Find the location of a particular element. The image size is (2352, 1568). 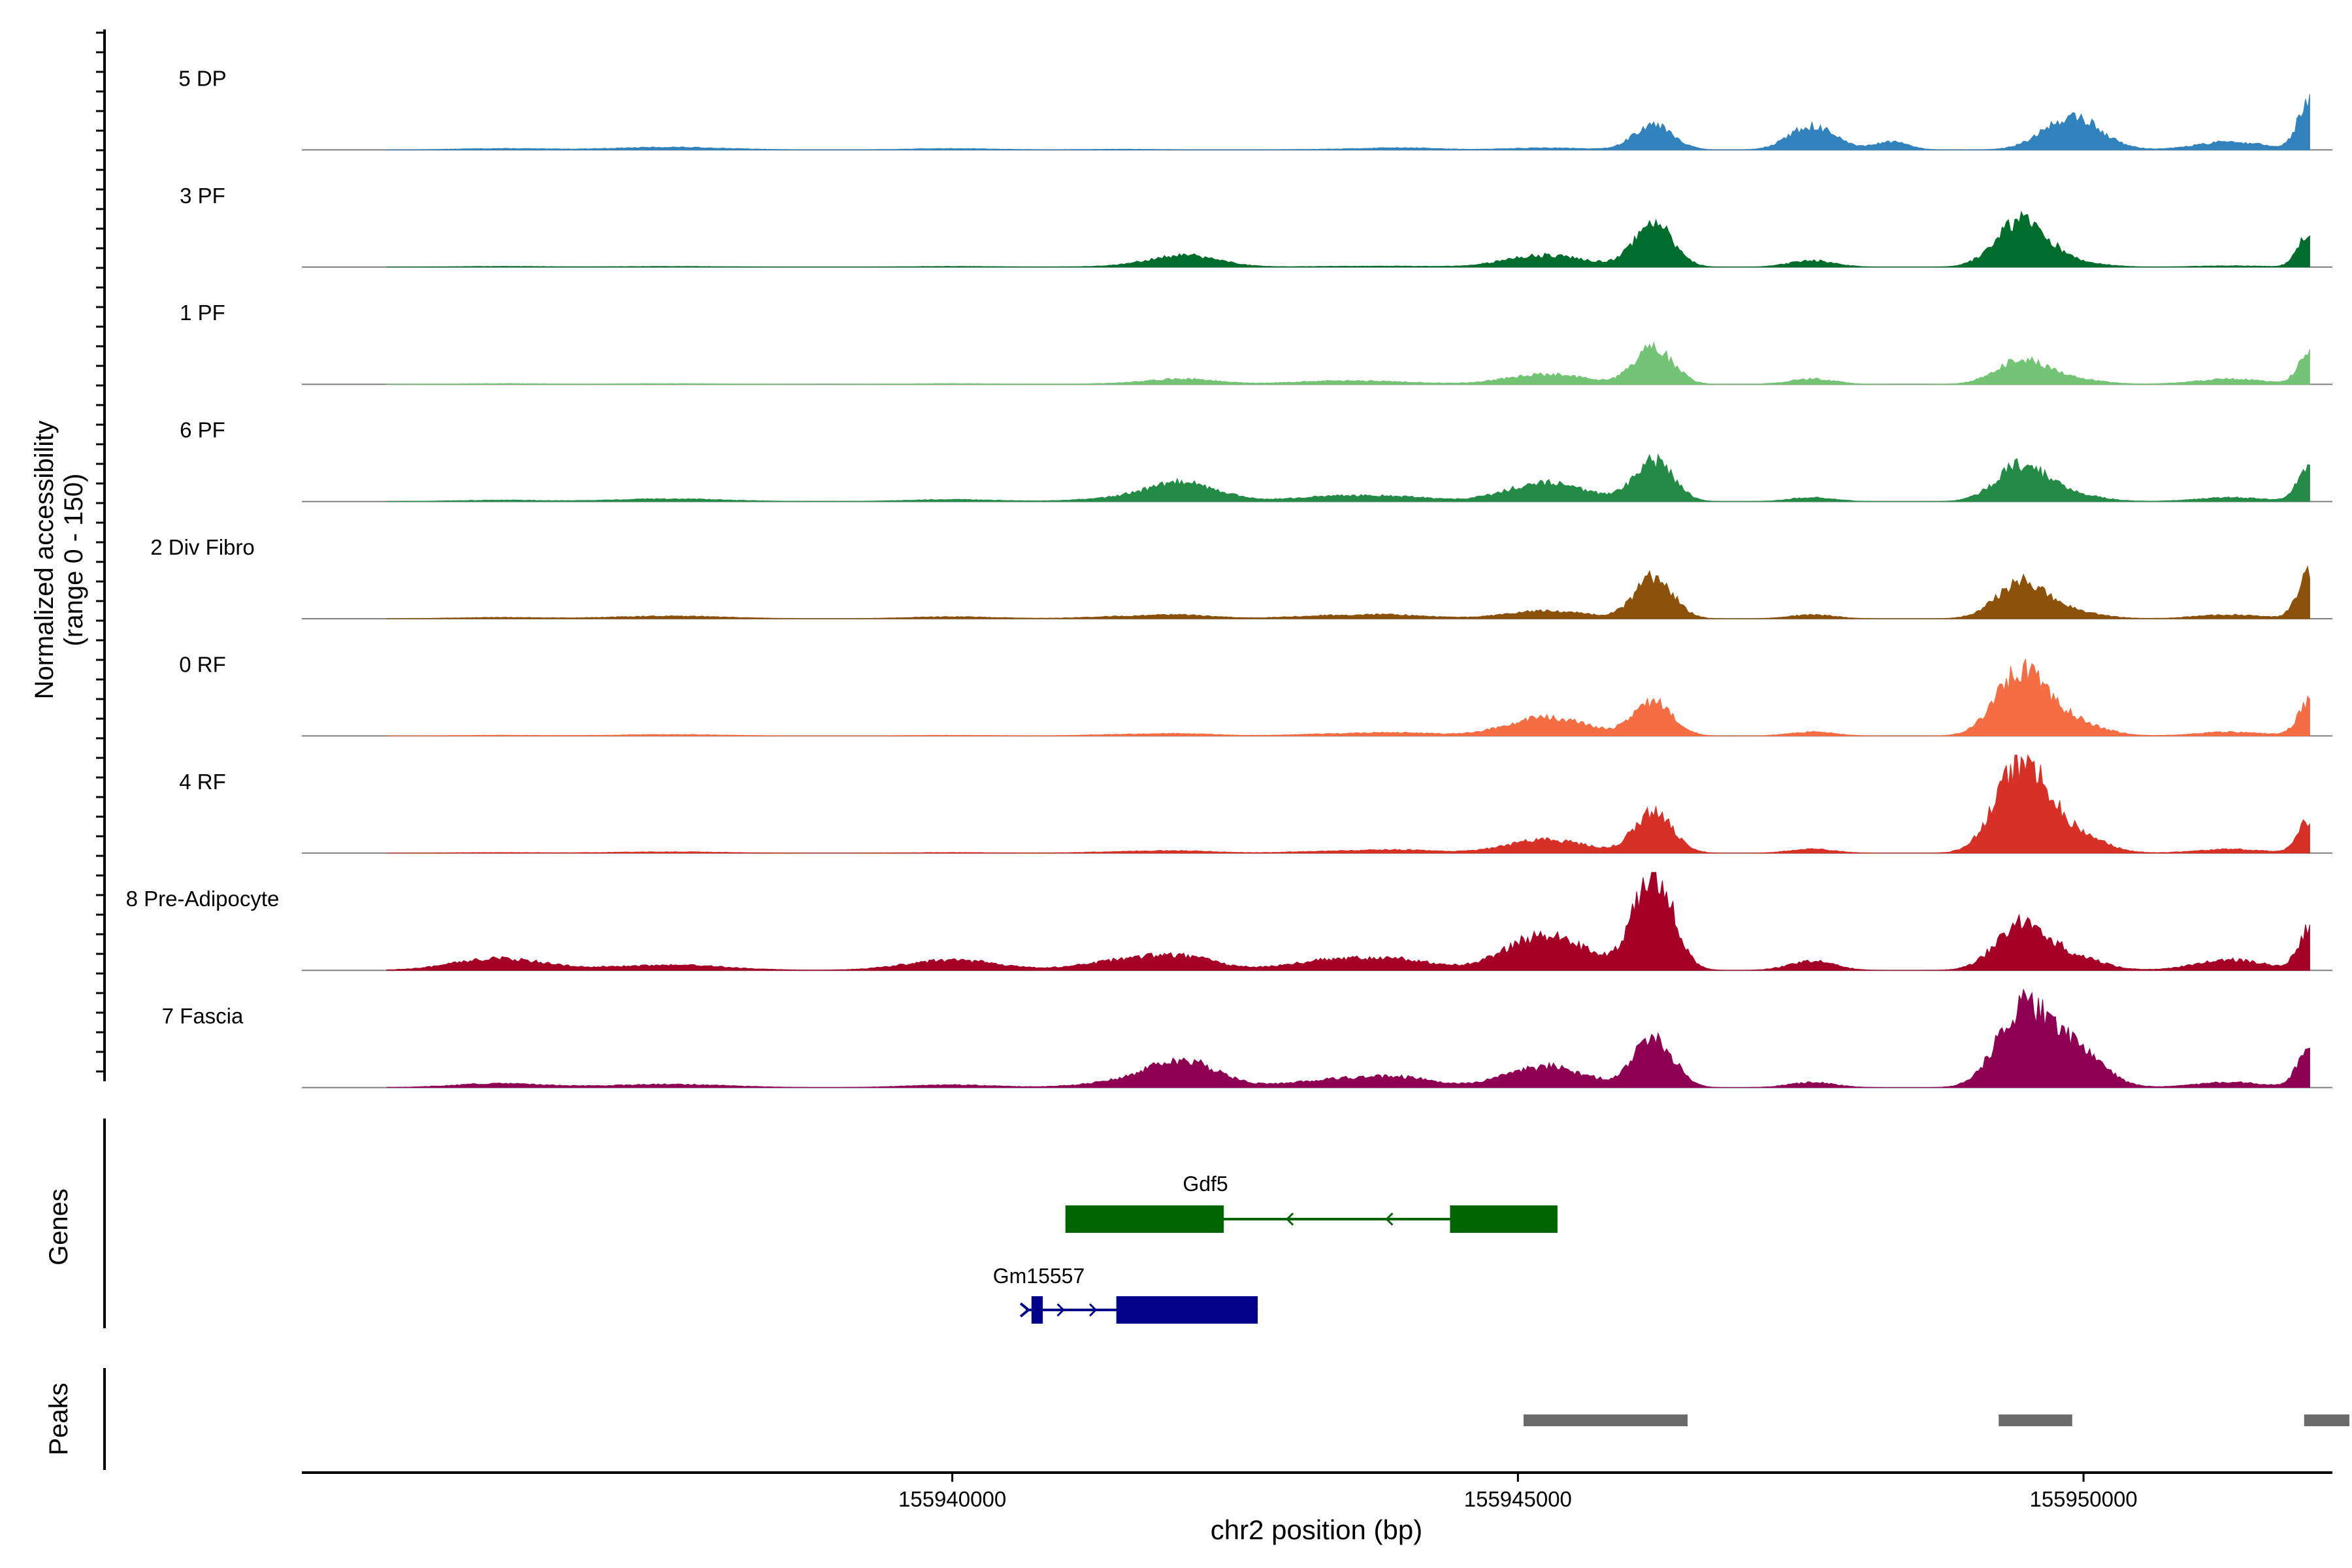

left-axis-panel is located at coordinates (101, 749).